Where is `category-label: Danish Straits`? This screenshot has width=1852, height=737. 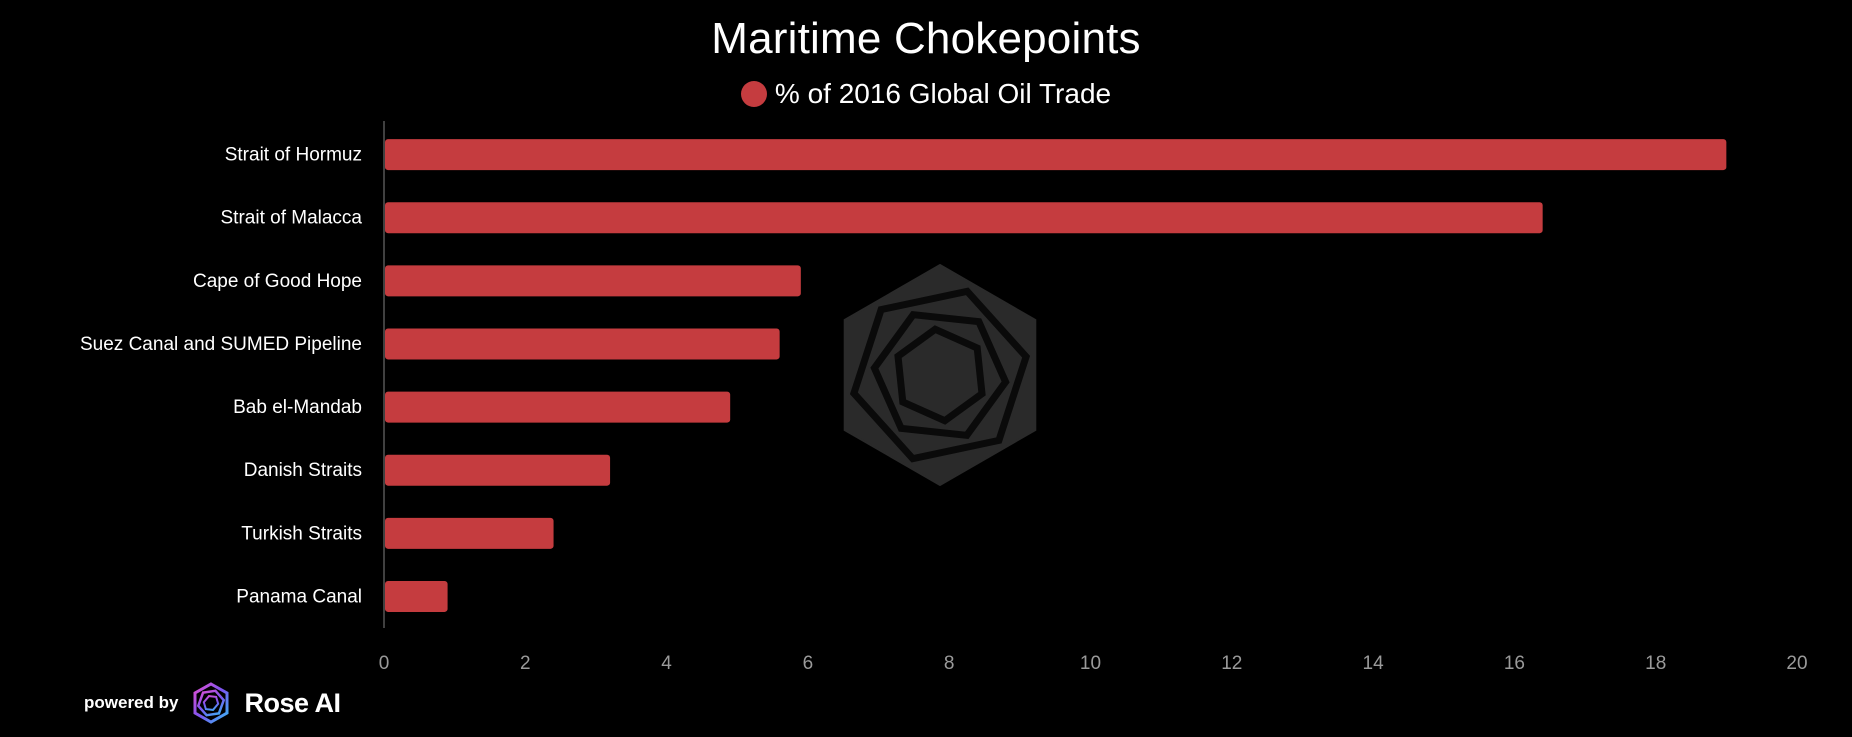 category-label: Danish Straits is located at coordinates (303, 470).